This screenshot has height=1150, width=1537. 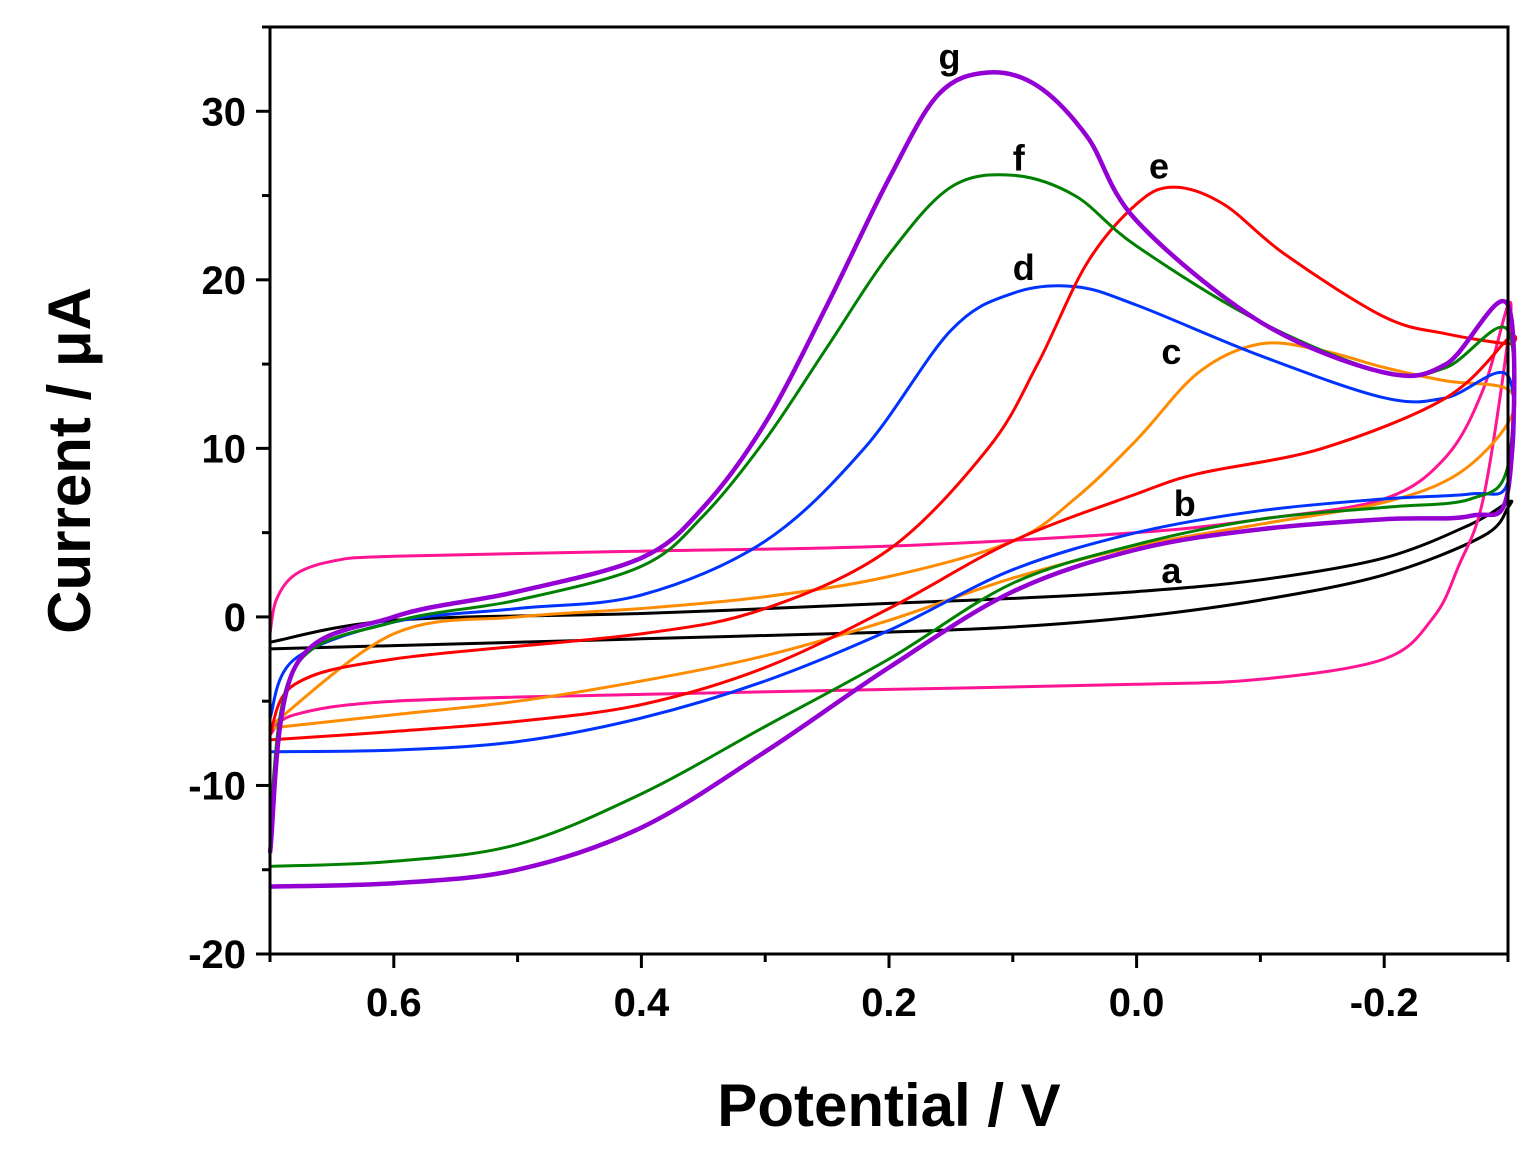 I want to click on x-tick-label: 0.4, so click(x=642, y=1003).